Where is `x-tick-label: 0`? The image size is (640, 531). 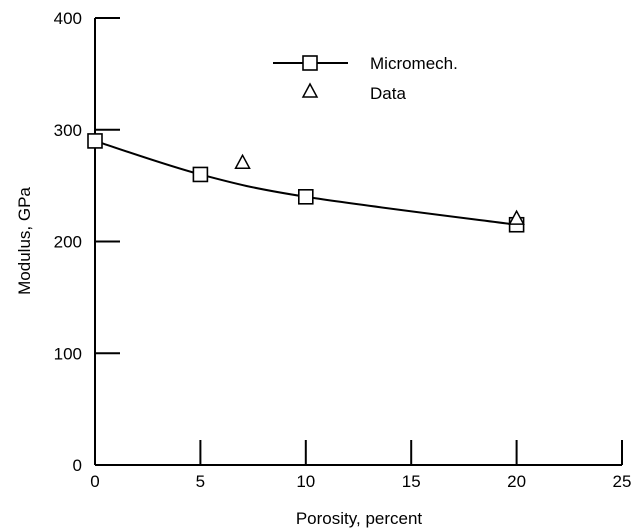 x-tick-label: 0 is located at coordinates (94, 481).